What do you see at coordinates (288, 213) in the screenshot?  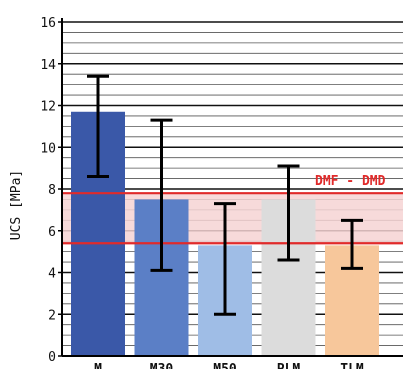 I see `error-bar-plm` at bounding box center [288, 213].